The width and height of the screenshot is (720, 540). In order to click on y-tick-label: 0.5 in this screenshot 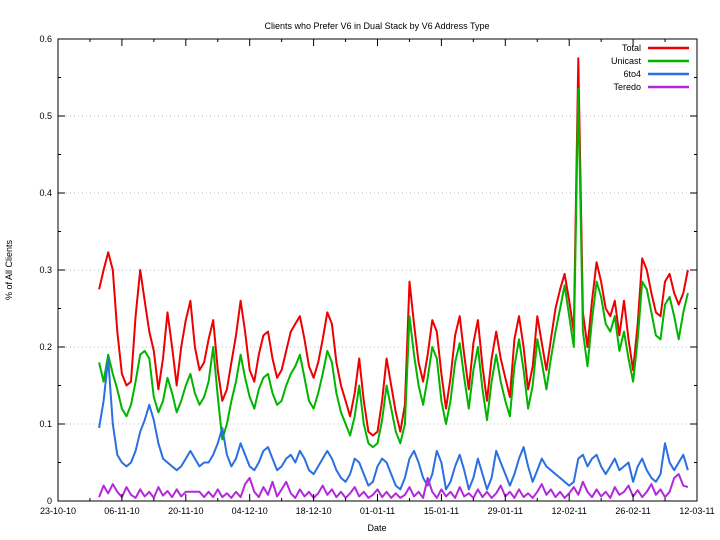, I will do `click(45, 116)`.